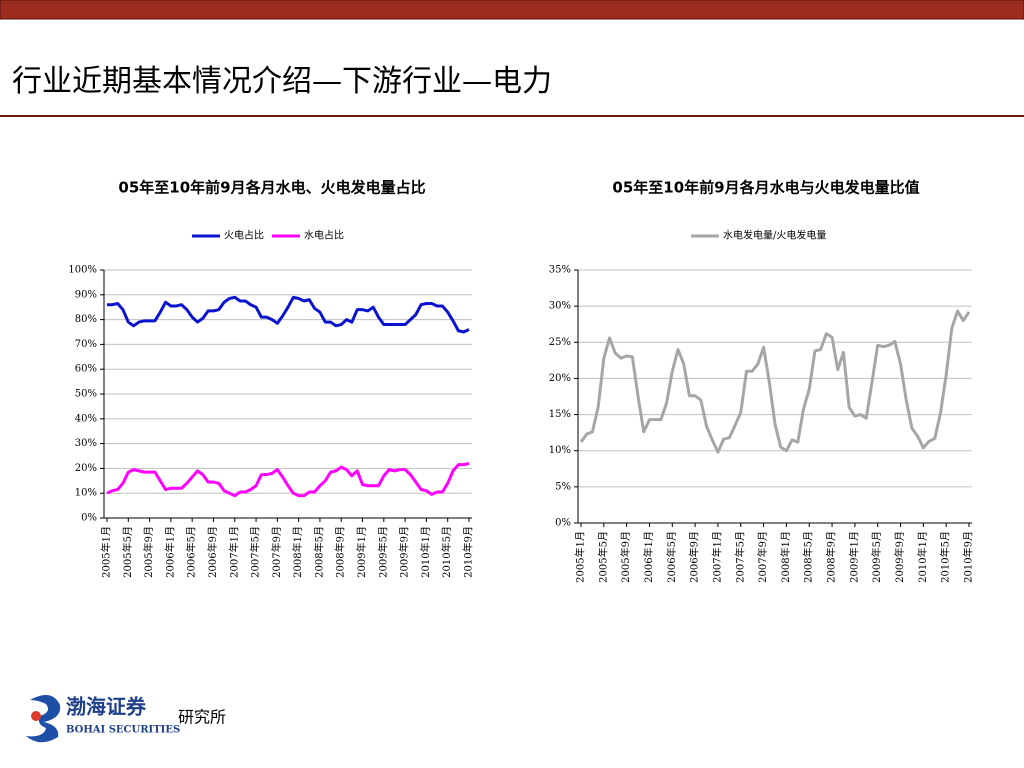 Image resolution: width=1024 pixels, height=768 pixels. What do you see at coordinates (123, 730) in the screenshot?
I see `logo-english: BOHAI SECURITIES` at bounding box center [123, 730].